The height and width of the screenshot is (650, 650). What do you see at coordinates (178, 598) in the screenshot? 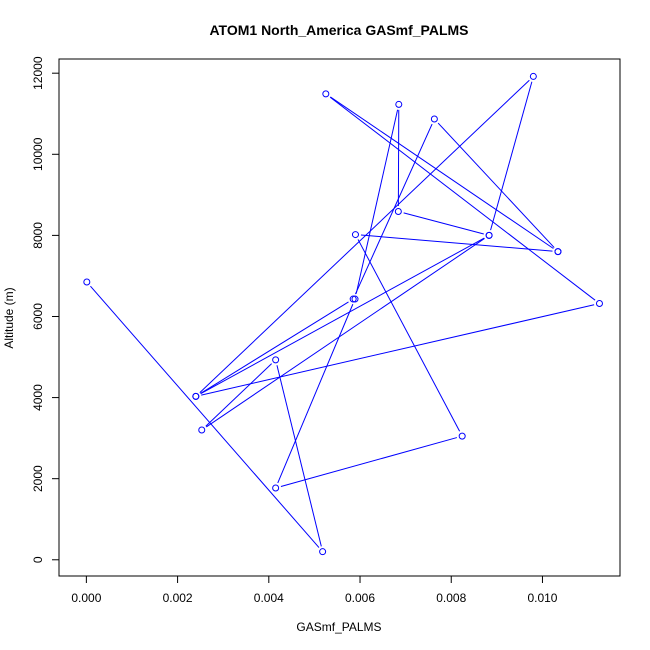
I see `x-tick-label: 0.002` at bounding box center [178, 598].